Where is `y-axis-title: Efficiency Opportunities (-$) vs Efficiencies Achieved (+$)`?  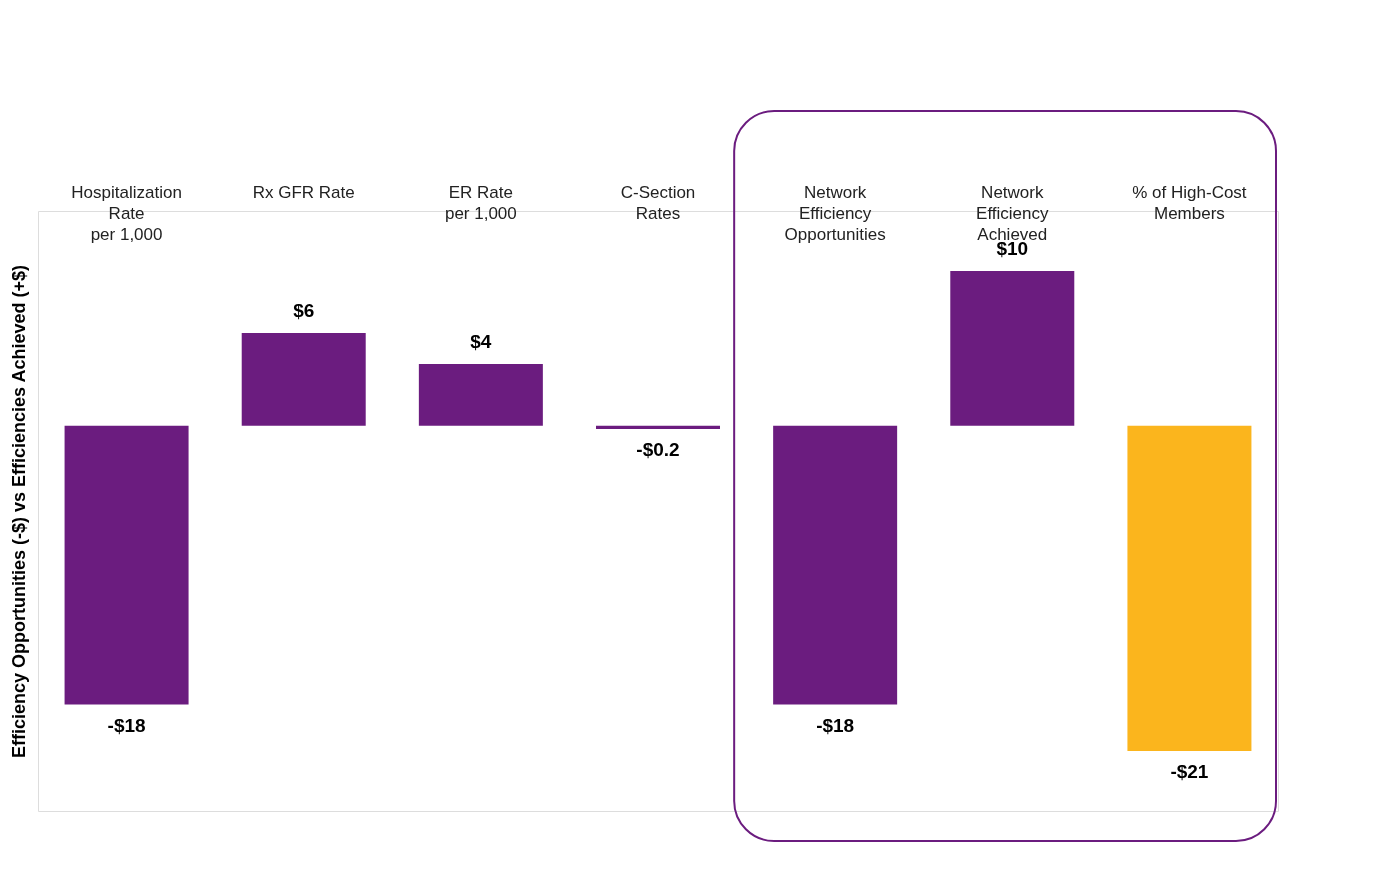
y-axis-title: Efficiency Opportunities (-$) vs Efficiencies Achieved (+$) is located at coordinates (18, 511).